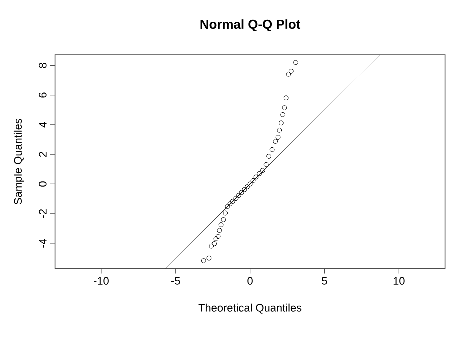 This screenshot has height=338, width=474. What do you see at coordinates (250, 26) in the screenshot?
I see `chart-title: Normal Q-Q Plot` at bounding box center [250, 26].